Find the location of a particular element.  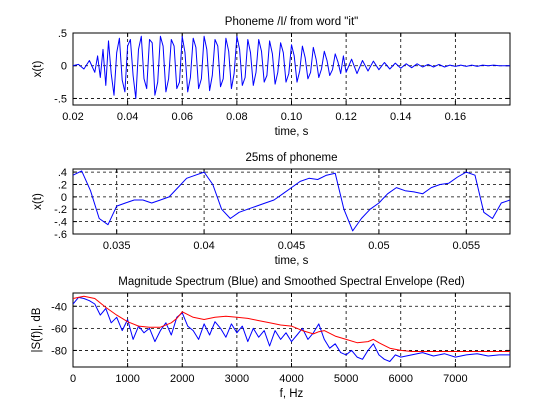

y-tick-label: -.5 is located at coordinates (60, 99).